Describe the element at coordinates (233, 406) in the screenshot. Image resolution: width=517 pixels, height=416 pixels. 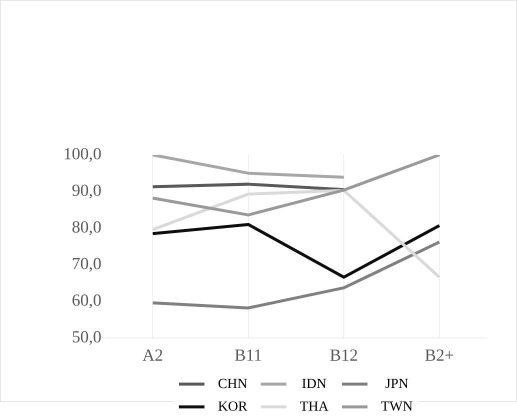
I see `legend-label: KOR` at that location.